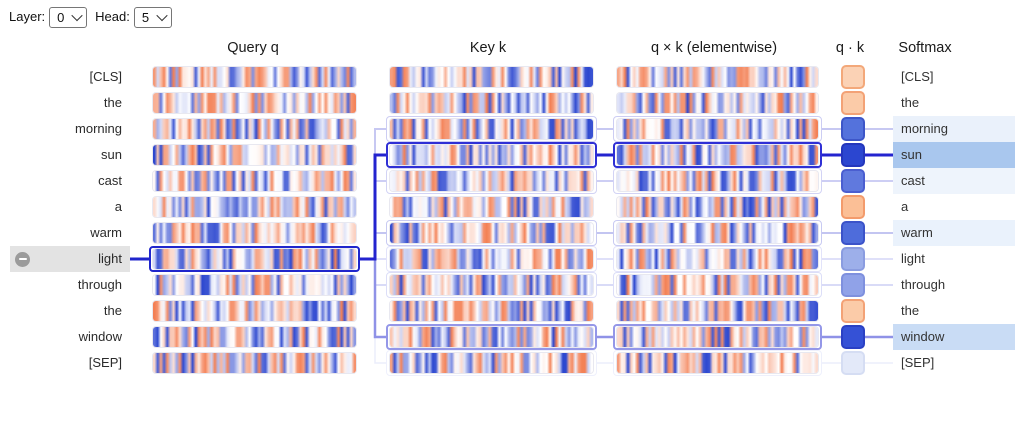 The height and width of the screenshot is (440, 1028). I want to click on token-label-left: morning, so click(98, 128).